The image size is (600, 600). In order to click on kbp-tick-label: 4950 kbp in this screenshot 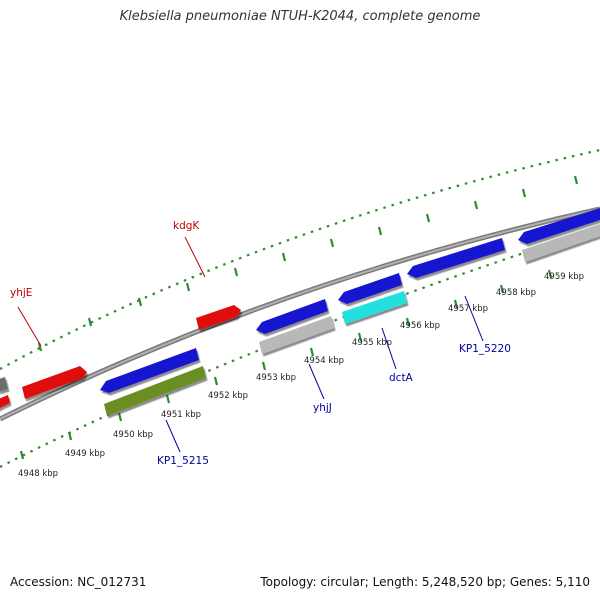, I will do `click(133, 435)`.